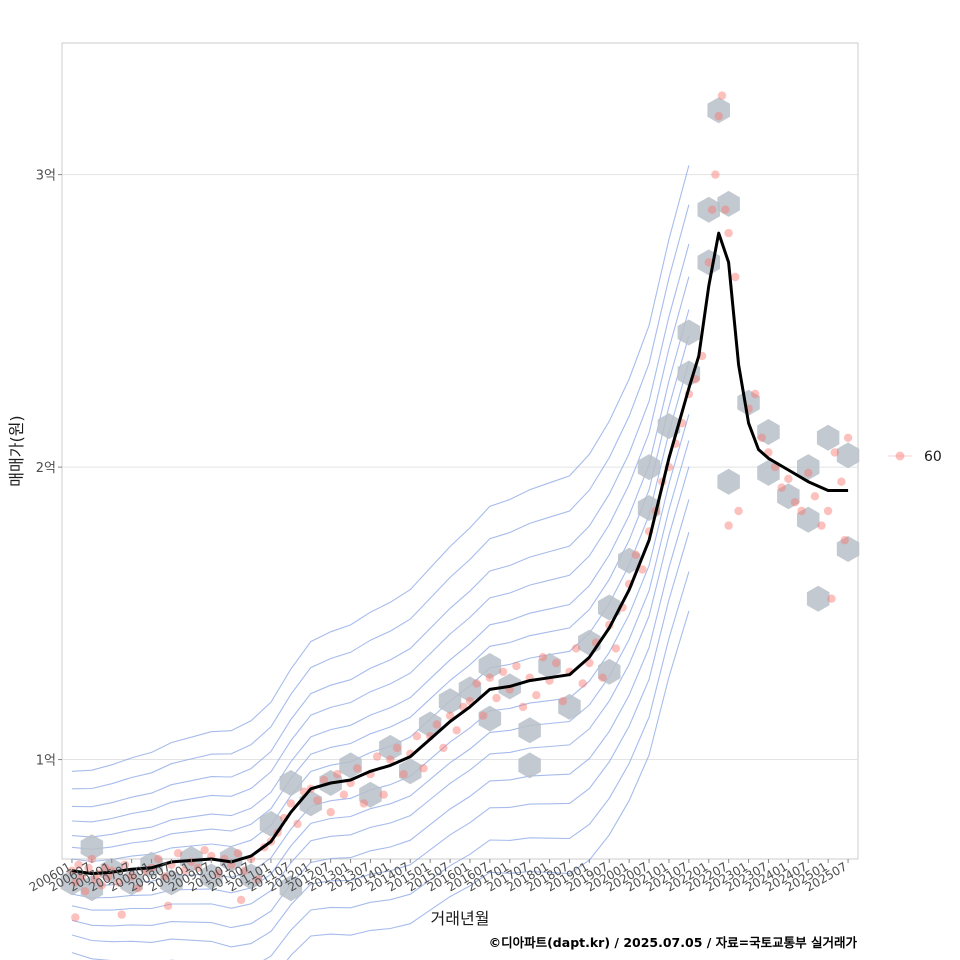 The height and width of the screenshot is (960, 960). What do you see at coordinates (933, 457) in the screenshot?
I see `legend-label-60: 60` at bounding box center [933, 457].